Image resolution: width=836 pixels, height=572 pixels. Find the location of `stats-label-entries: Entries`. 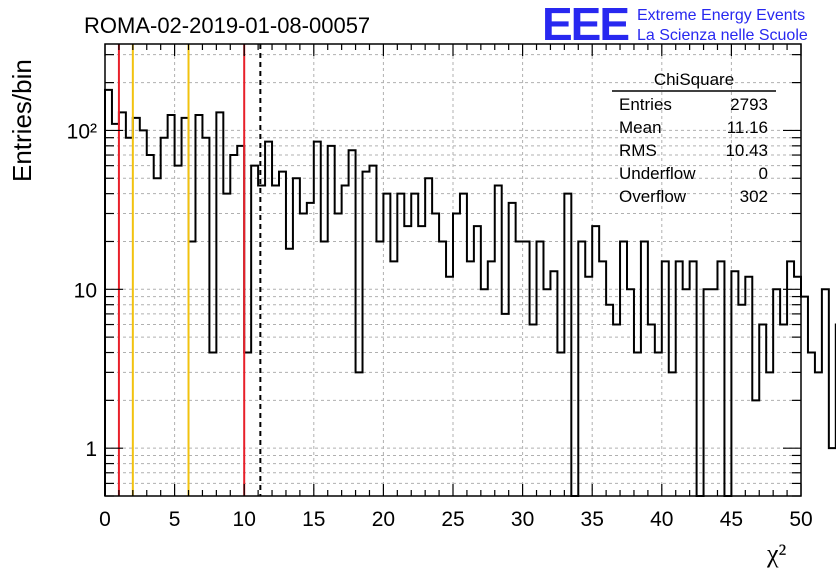

stats-label-entries: Entries is located at coordinates (645, 104).